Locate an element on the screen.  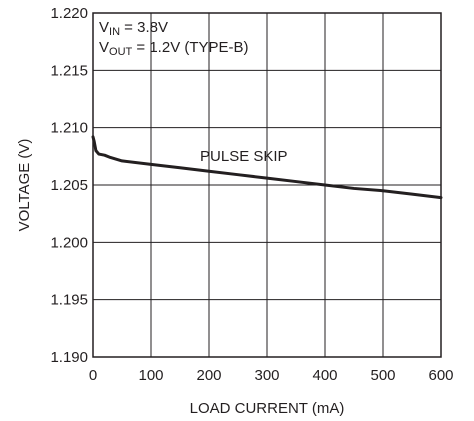
y-tick-label: 1.200 is located at coordinates (69, 242).